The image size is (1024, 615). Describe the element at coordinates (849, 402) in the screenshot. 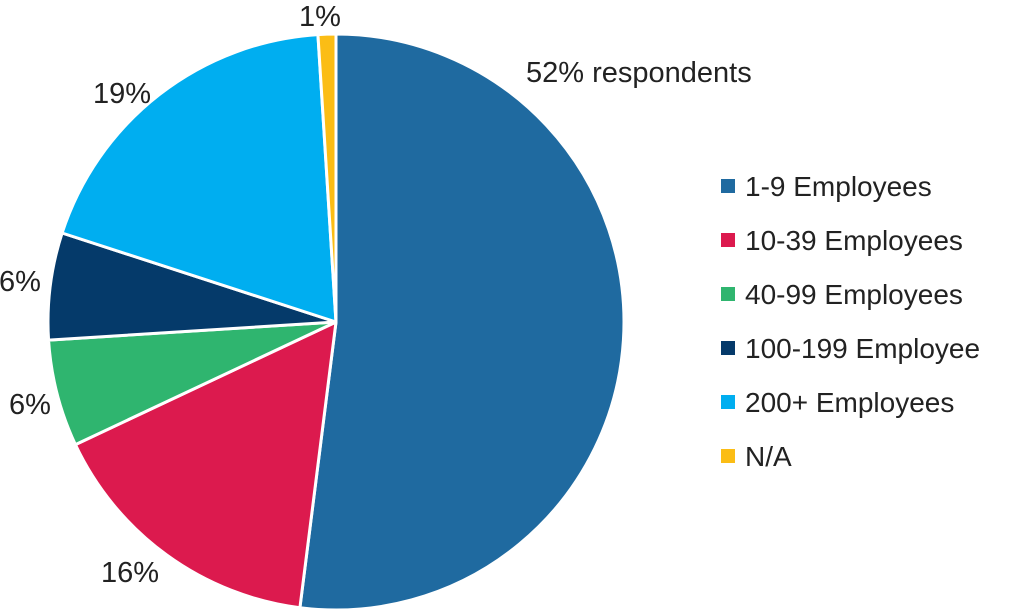

I see `legend-label: 200+ Employees` at that location.